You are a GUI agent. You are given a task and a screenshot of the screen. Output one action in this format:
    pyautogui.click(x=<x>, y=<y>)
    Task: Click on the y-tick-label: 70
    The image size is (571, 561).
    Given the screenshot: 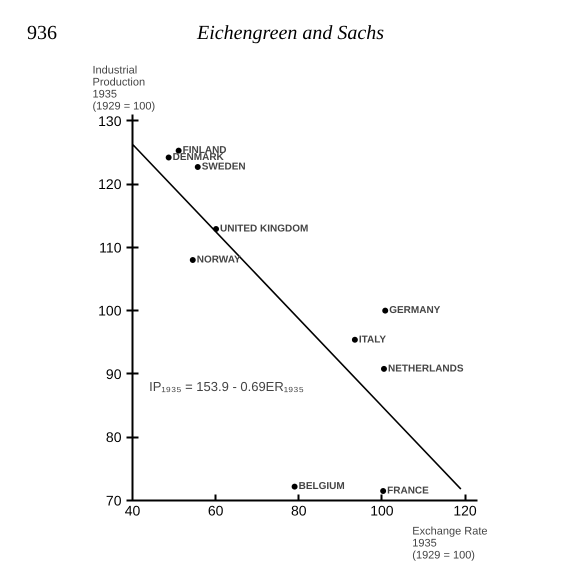 What is the action you would take?
    pyautogui.click(x=114, y=500)
    